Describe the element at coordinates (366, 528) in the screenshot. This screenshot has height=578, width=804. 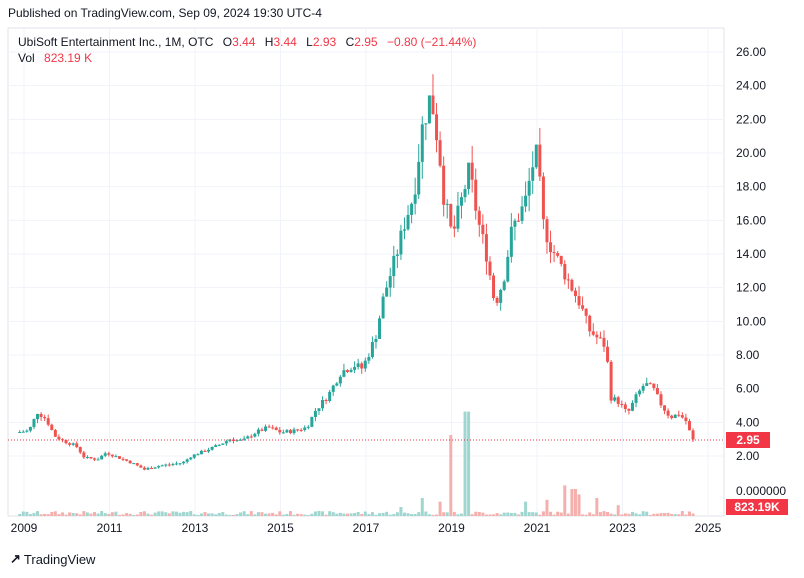
I see `x-tick-label: 2017` at that location.